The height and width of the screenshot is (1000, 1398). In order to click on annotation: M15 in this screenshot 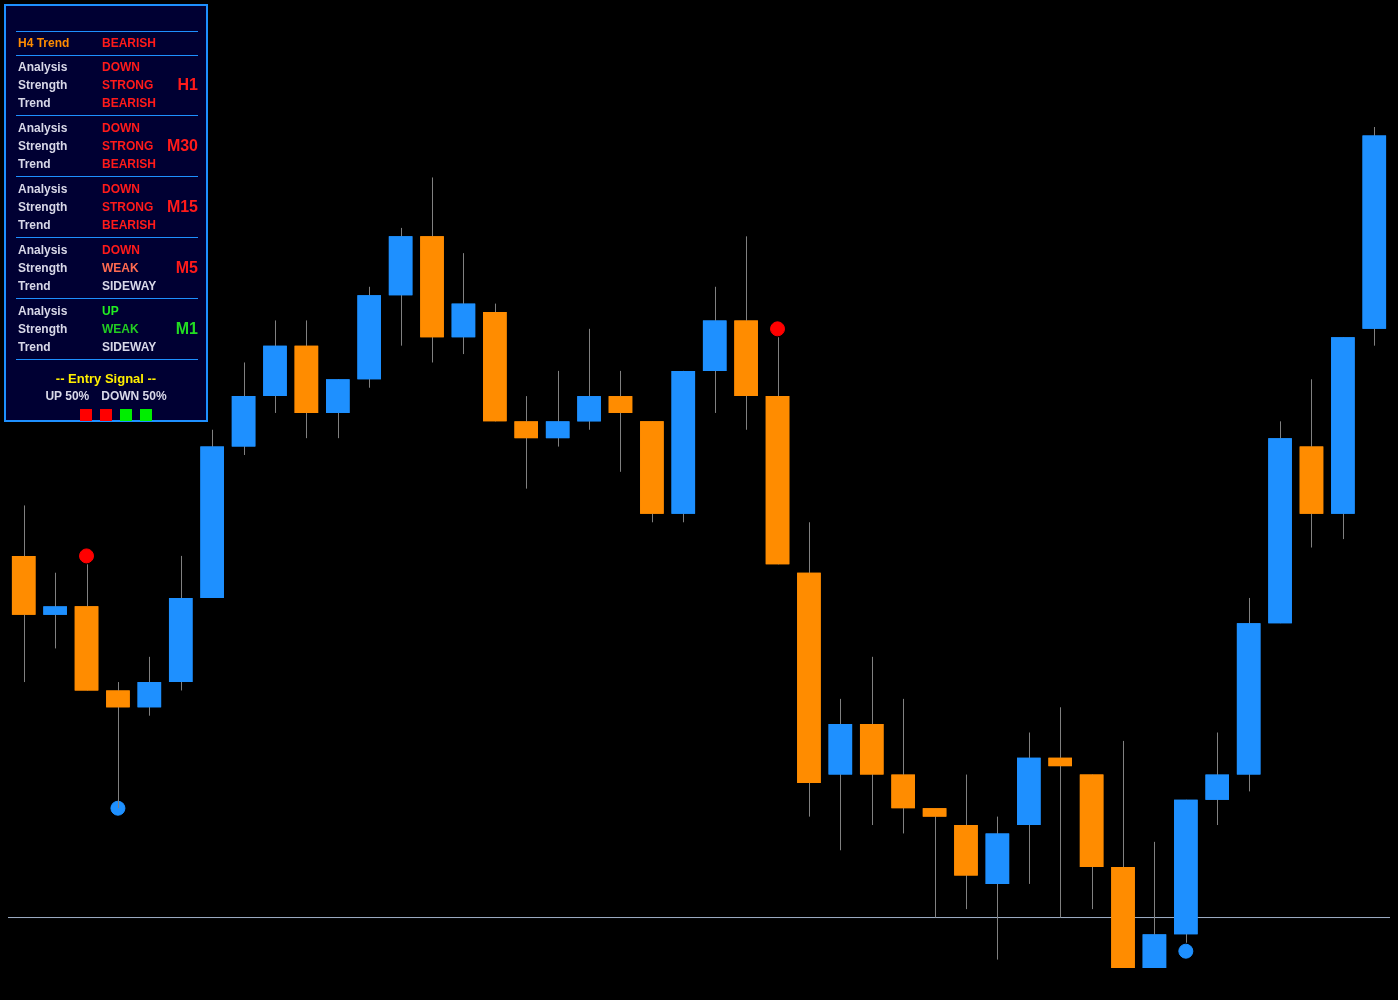, I will do `click(182, 207)`.